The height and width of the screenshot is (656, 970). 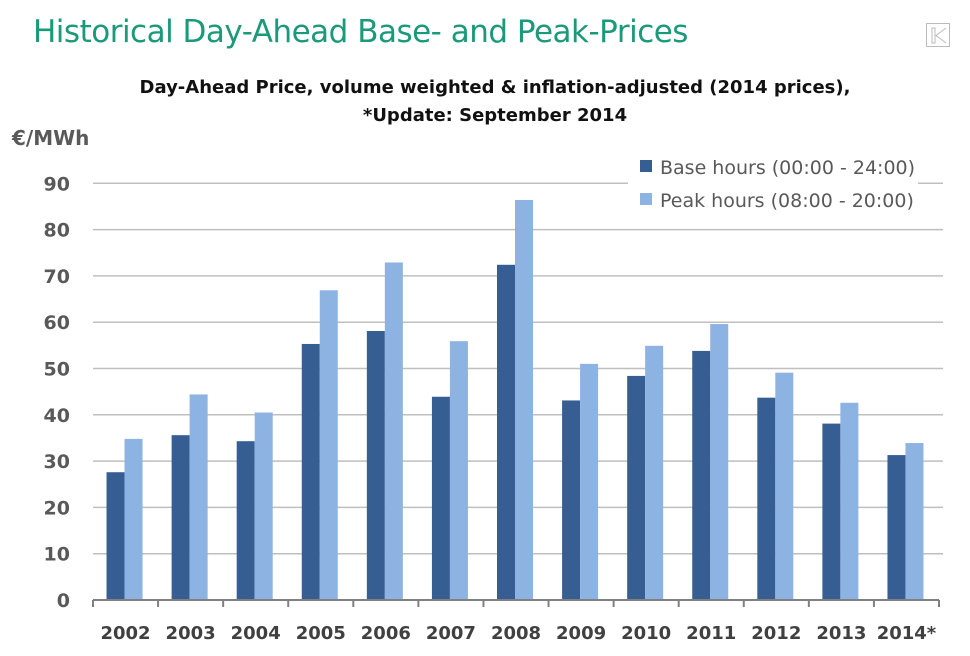 I want to click on y-tick-label: 70, so click(x=57, y=277).